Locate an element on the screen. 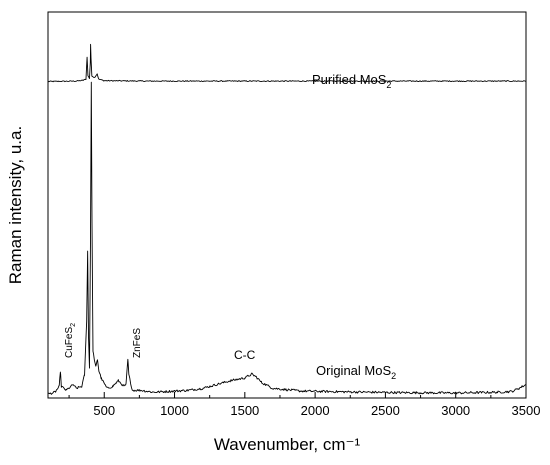 The image size is (550, 465). annotation-cc: C-C is located at coordinates (245, 355).